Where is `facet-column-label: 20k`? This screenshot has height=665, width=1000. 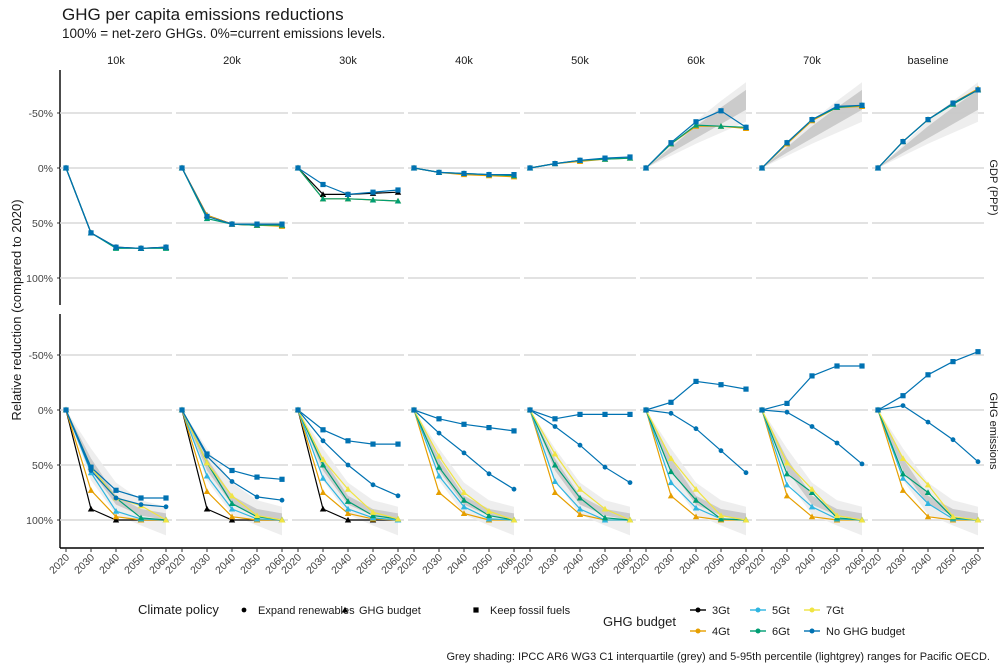
facet-column-label: 20k is located at coordinates (232, 61).